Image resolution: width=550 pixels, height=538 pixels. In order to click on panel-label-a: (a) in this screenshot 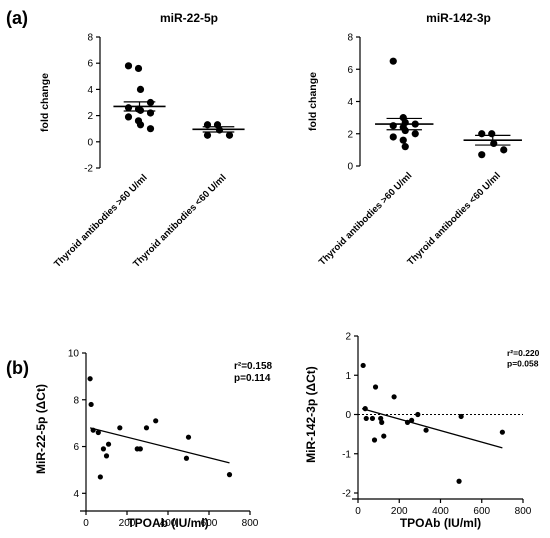, I will do `click(17, 18)`.